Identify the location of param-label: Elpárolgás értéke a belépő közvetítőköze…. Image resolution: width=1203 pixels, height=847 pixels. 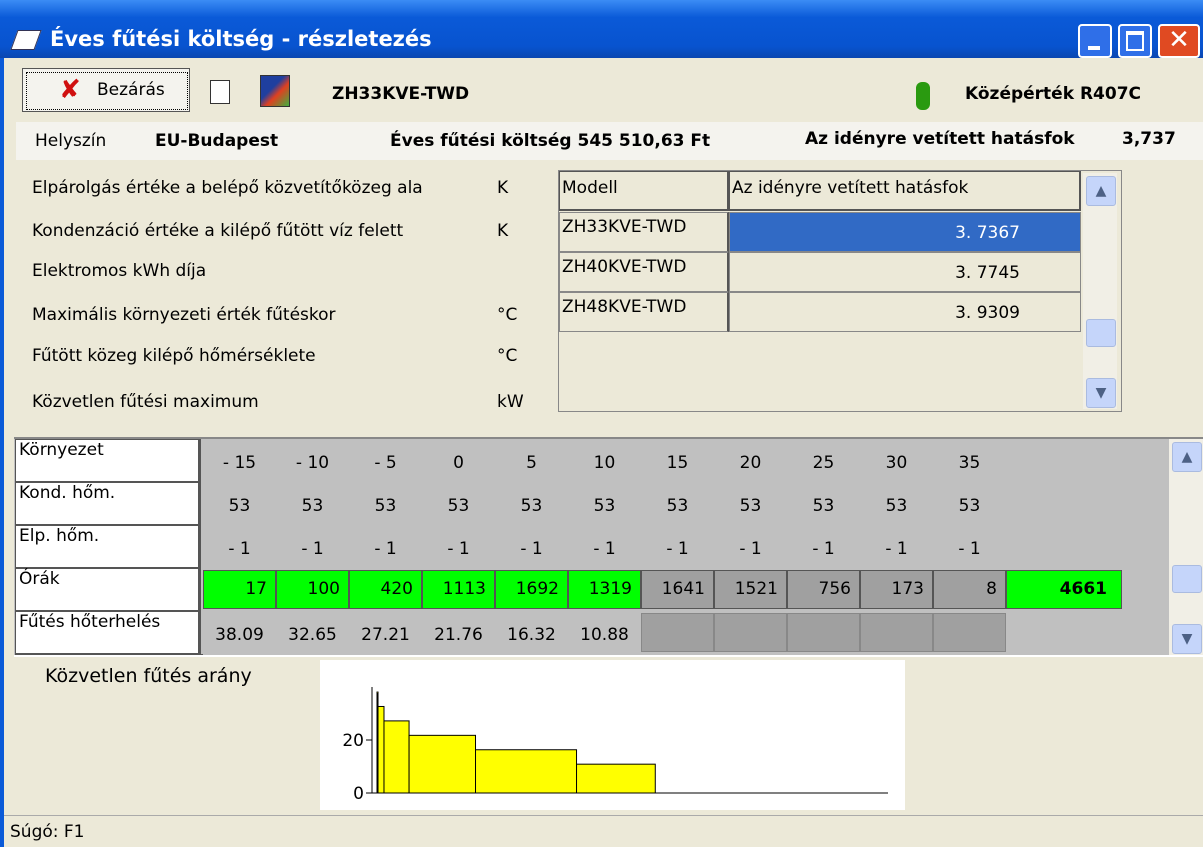
(227, 188).